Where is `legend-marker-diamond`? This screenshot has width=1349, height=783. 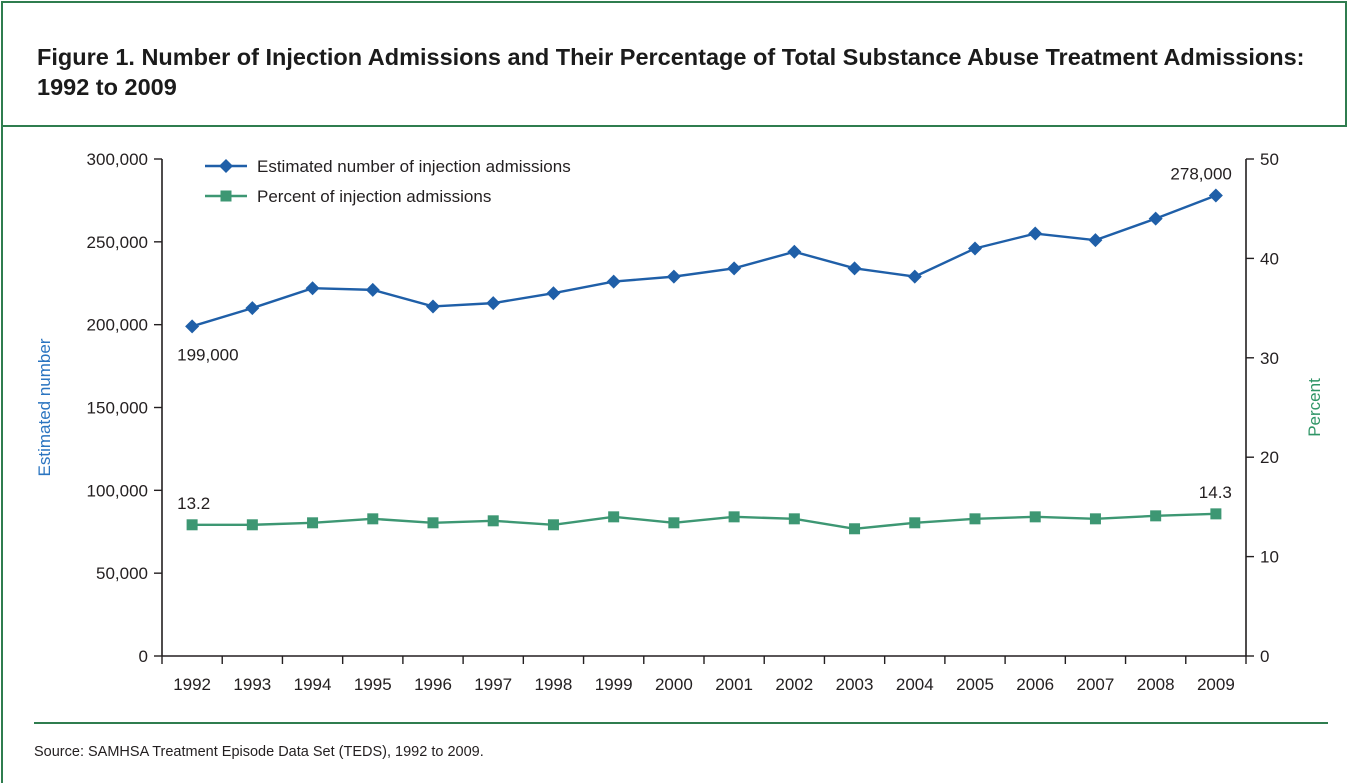
legend-marker-diamond is located at coordinates (226, 166).